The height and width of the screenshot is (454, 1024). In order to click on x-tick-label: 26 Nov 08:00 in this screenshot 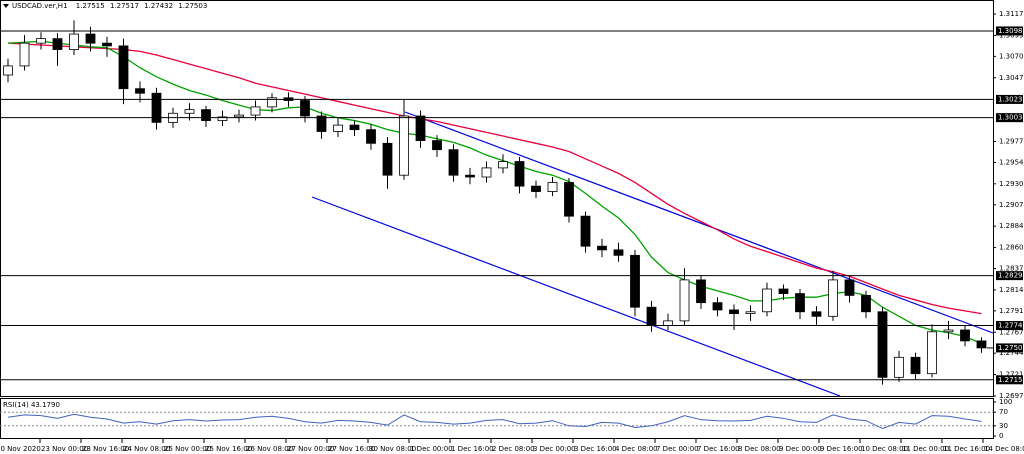, I will do `click(269, 449)`.